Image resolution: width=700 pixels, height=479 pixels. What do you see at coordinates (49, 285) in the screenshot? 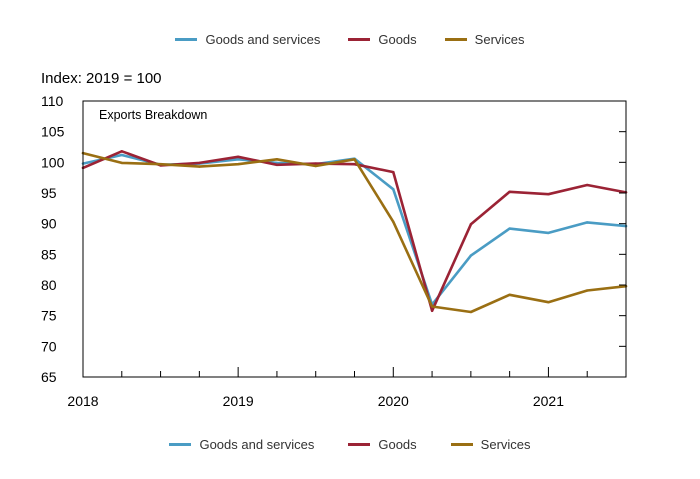
I see `y-tick-label: 80` at bounding box center [49, 285].